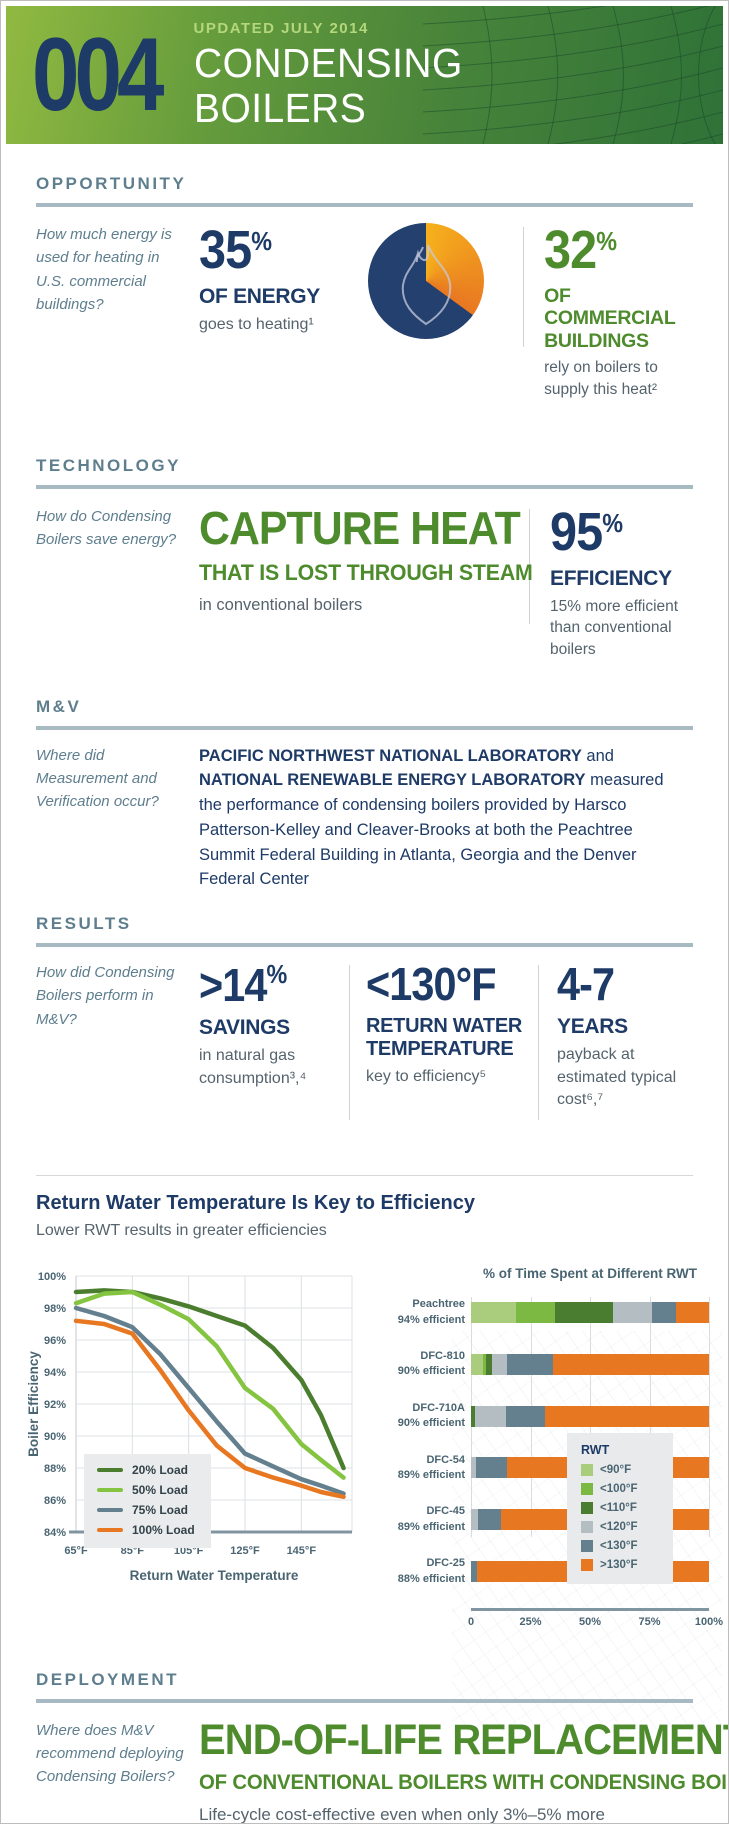  What do you see at coordinates (55, 1405) in the screenshot?
I see `svg-text: 92%` at bounding box center [55, 1405].